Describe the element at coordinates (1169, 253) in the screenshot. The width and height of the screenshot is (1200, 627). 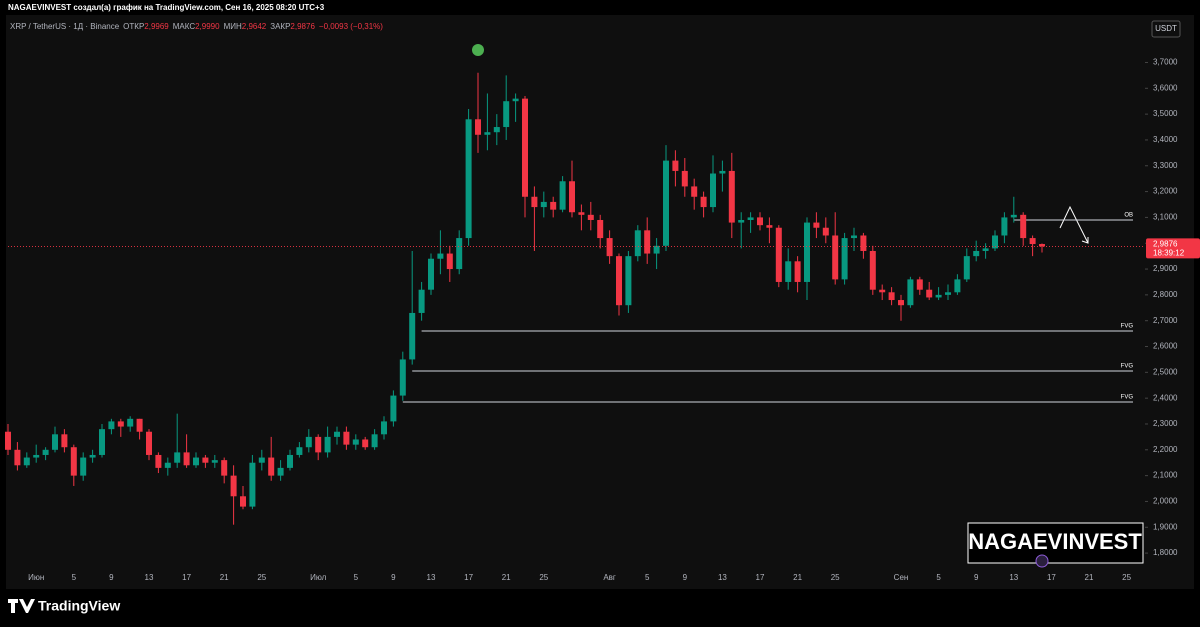
I see `countdown: 18:39:12` at that location.